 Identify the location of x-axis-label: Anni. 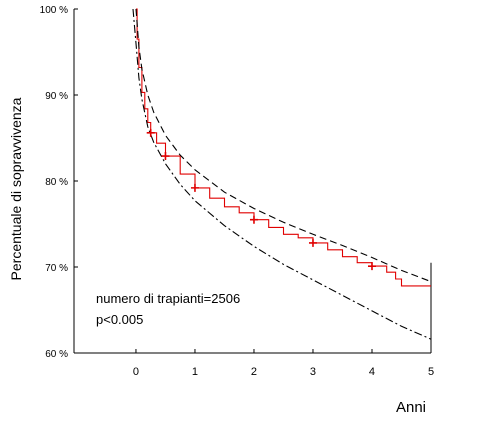
(411, 407).